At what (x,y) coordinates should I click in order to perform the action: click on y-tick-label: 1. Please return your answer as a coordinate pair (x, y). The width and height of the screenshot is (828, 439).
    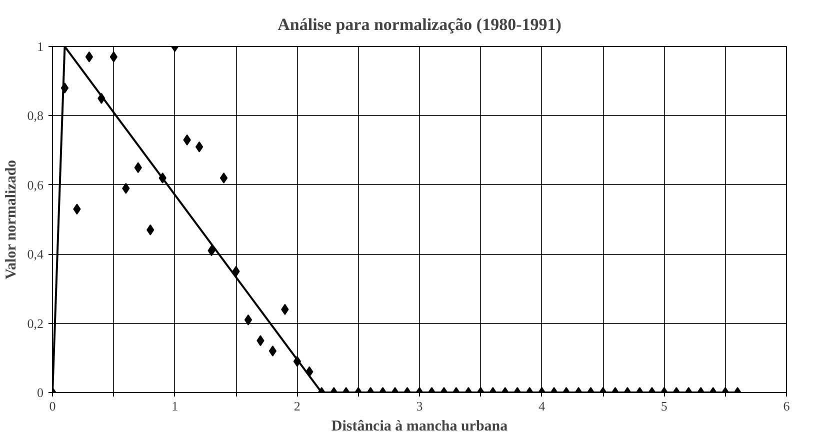
    Looking at the image, I should click on (40, 46).